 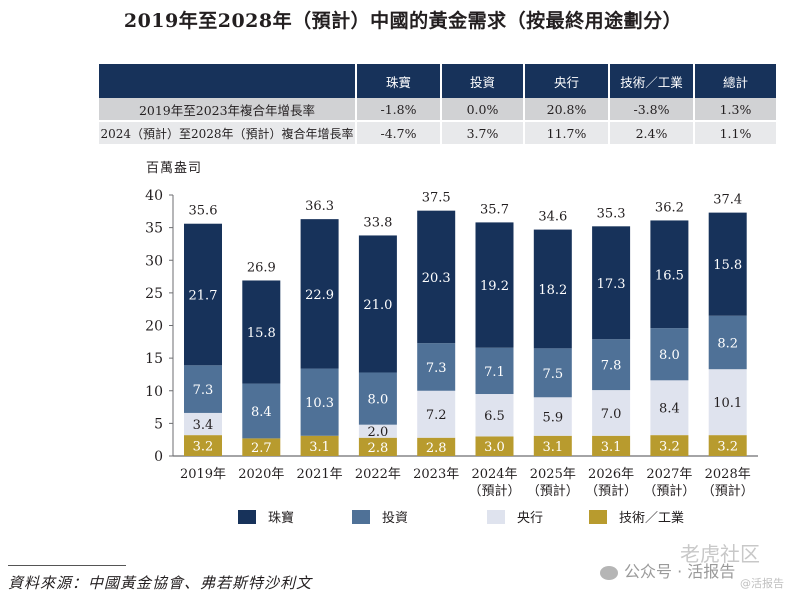 I want to click on header-cell-jewelry: 珠寶, so click(x=398, y=81).